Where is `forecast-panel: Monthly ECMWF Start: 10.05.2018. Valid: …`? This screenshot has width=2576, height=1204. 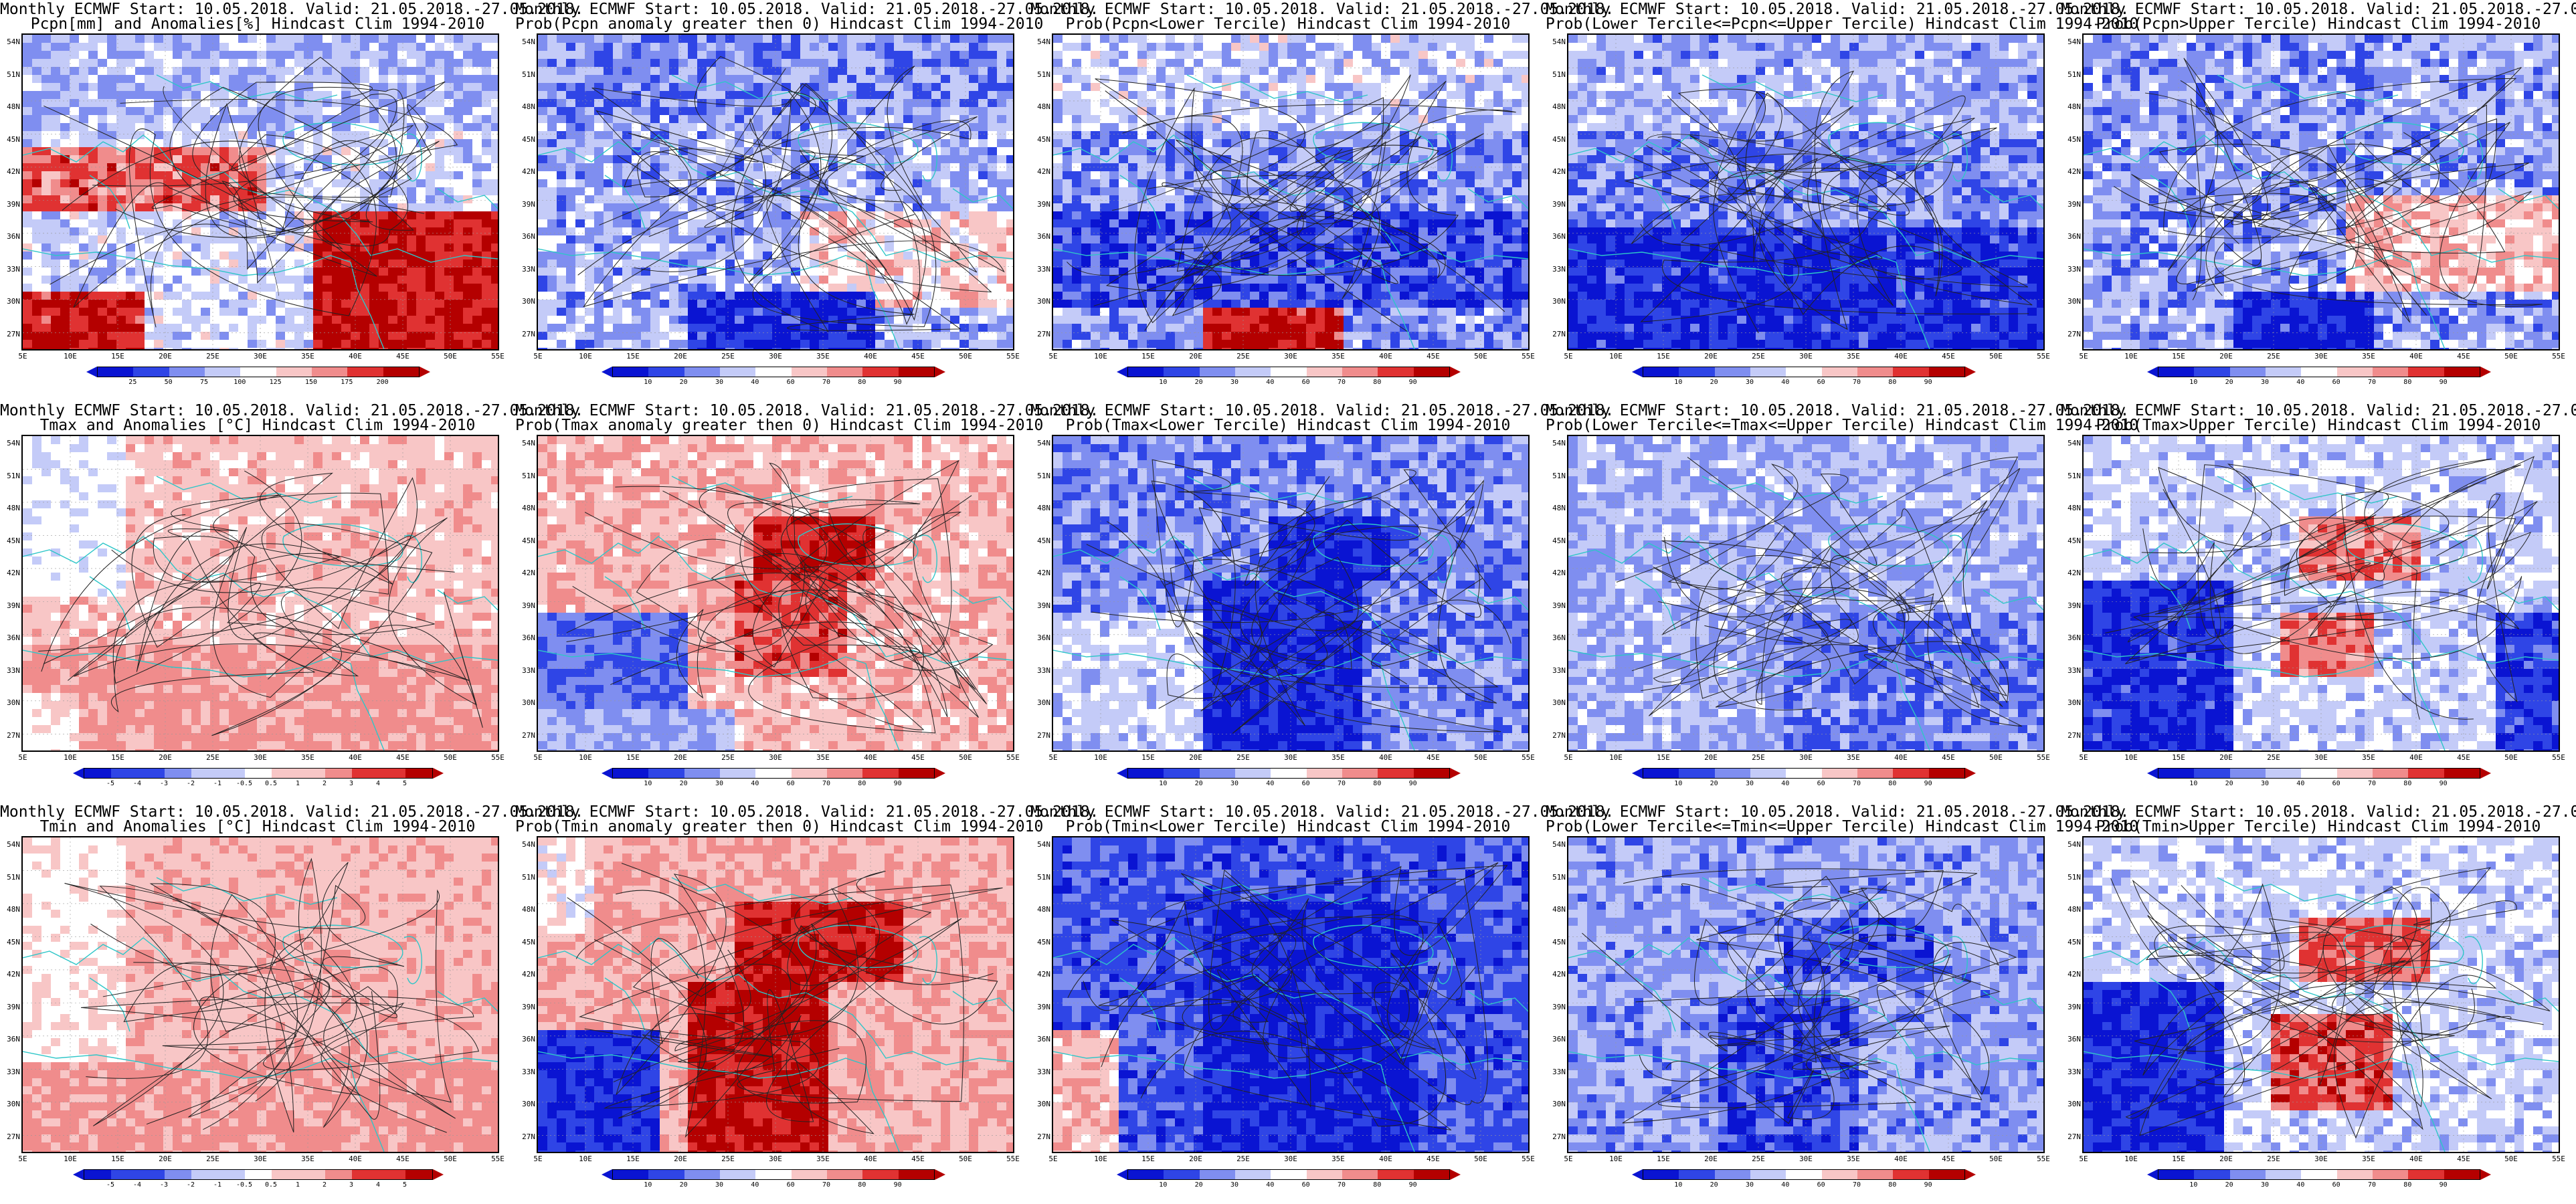 forecast-panel: Monthly ECMWF Start: 10.05.2018. Valid: … is located at coordinates (1842, 602).